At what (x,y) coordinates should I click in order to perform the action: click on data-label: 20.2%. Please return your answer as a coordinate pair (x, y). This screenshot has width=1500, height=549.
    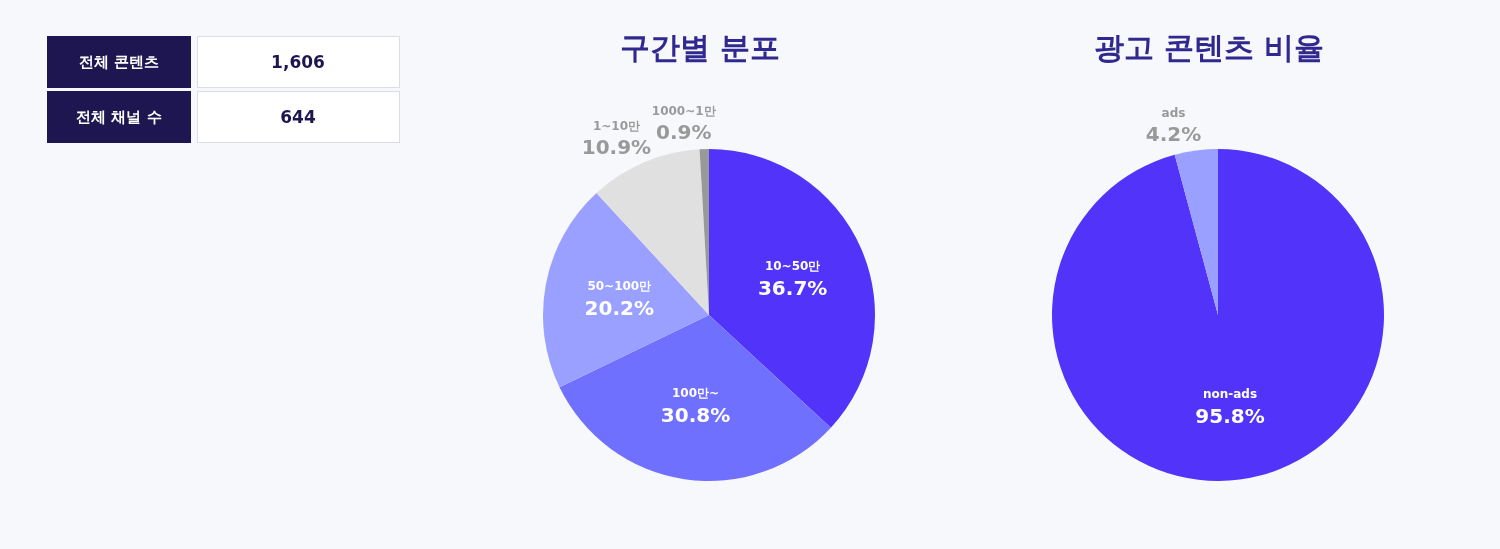
    Looking at the image, I should click on (619, 307).